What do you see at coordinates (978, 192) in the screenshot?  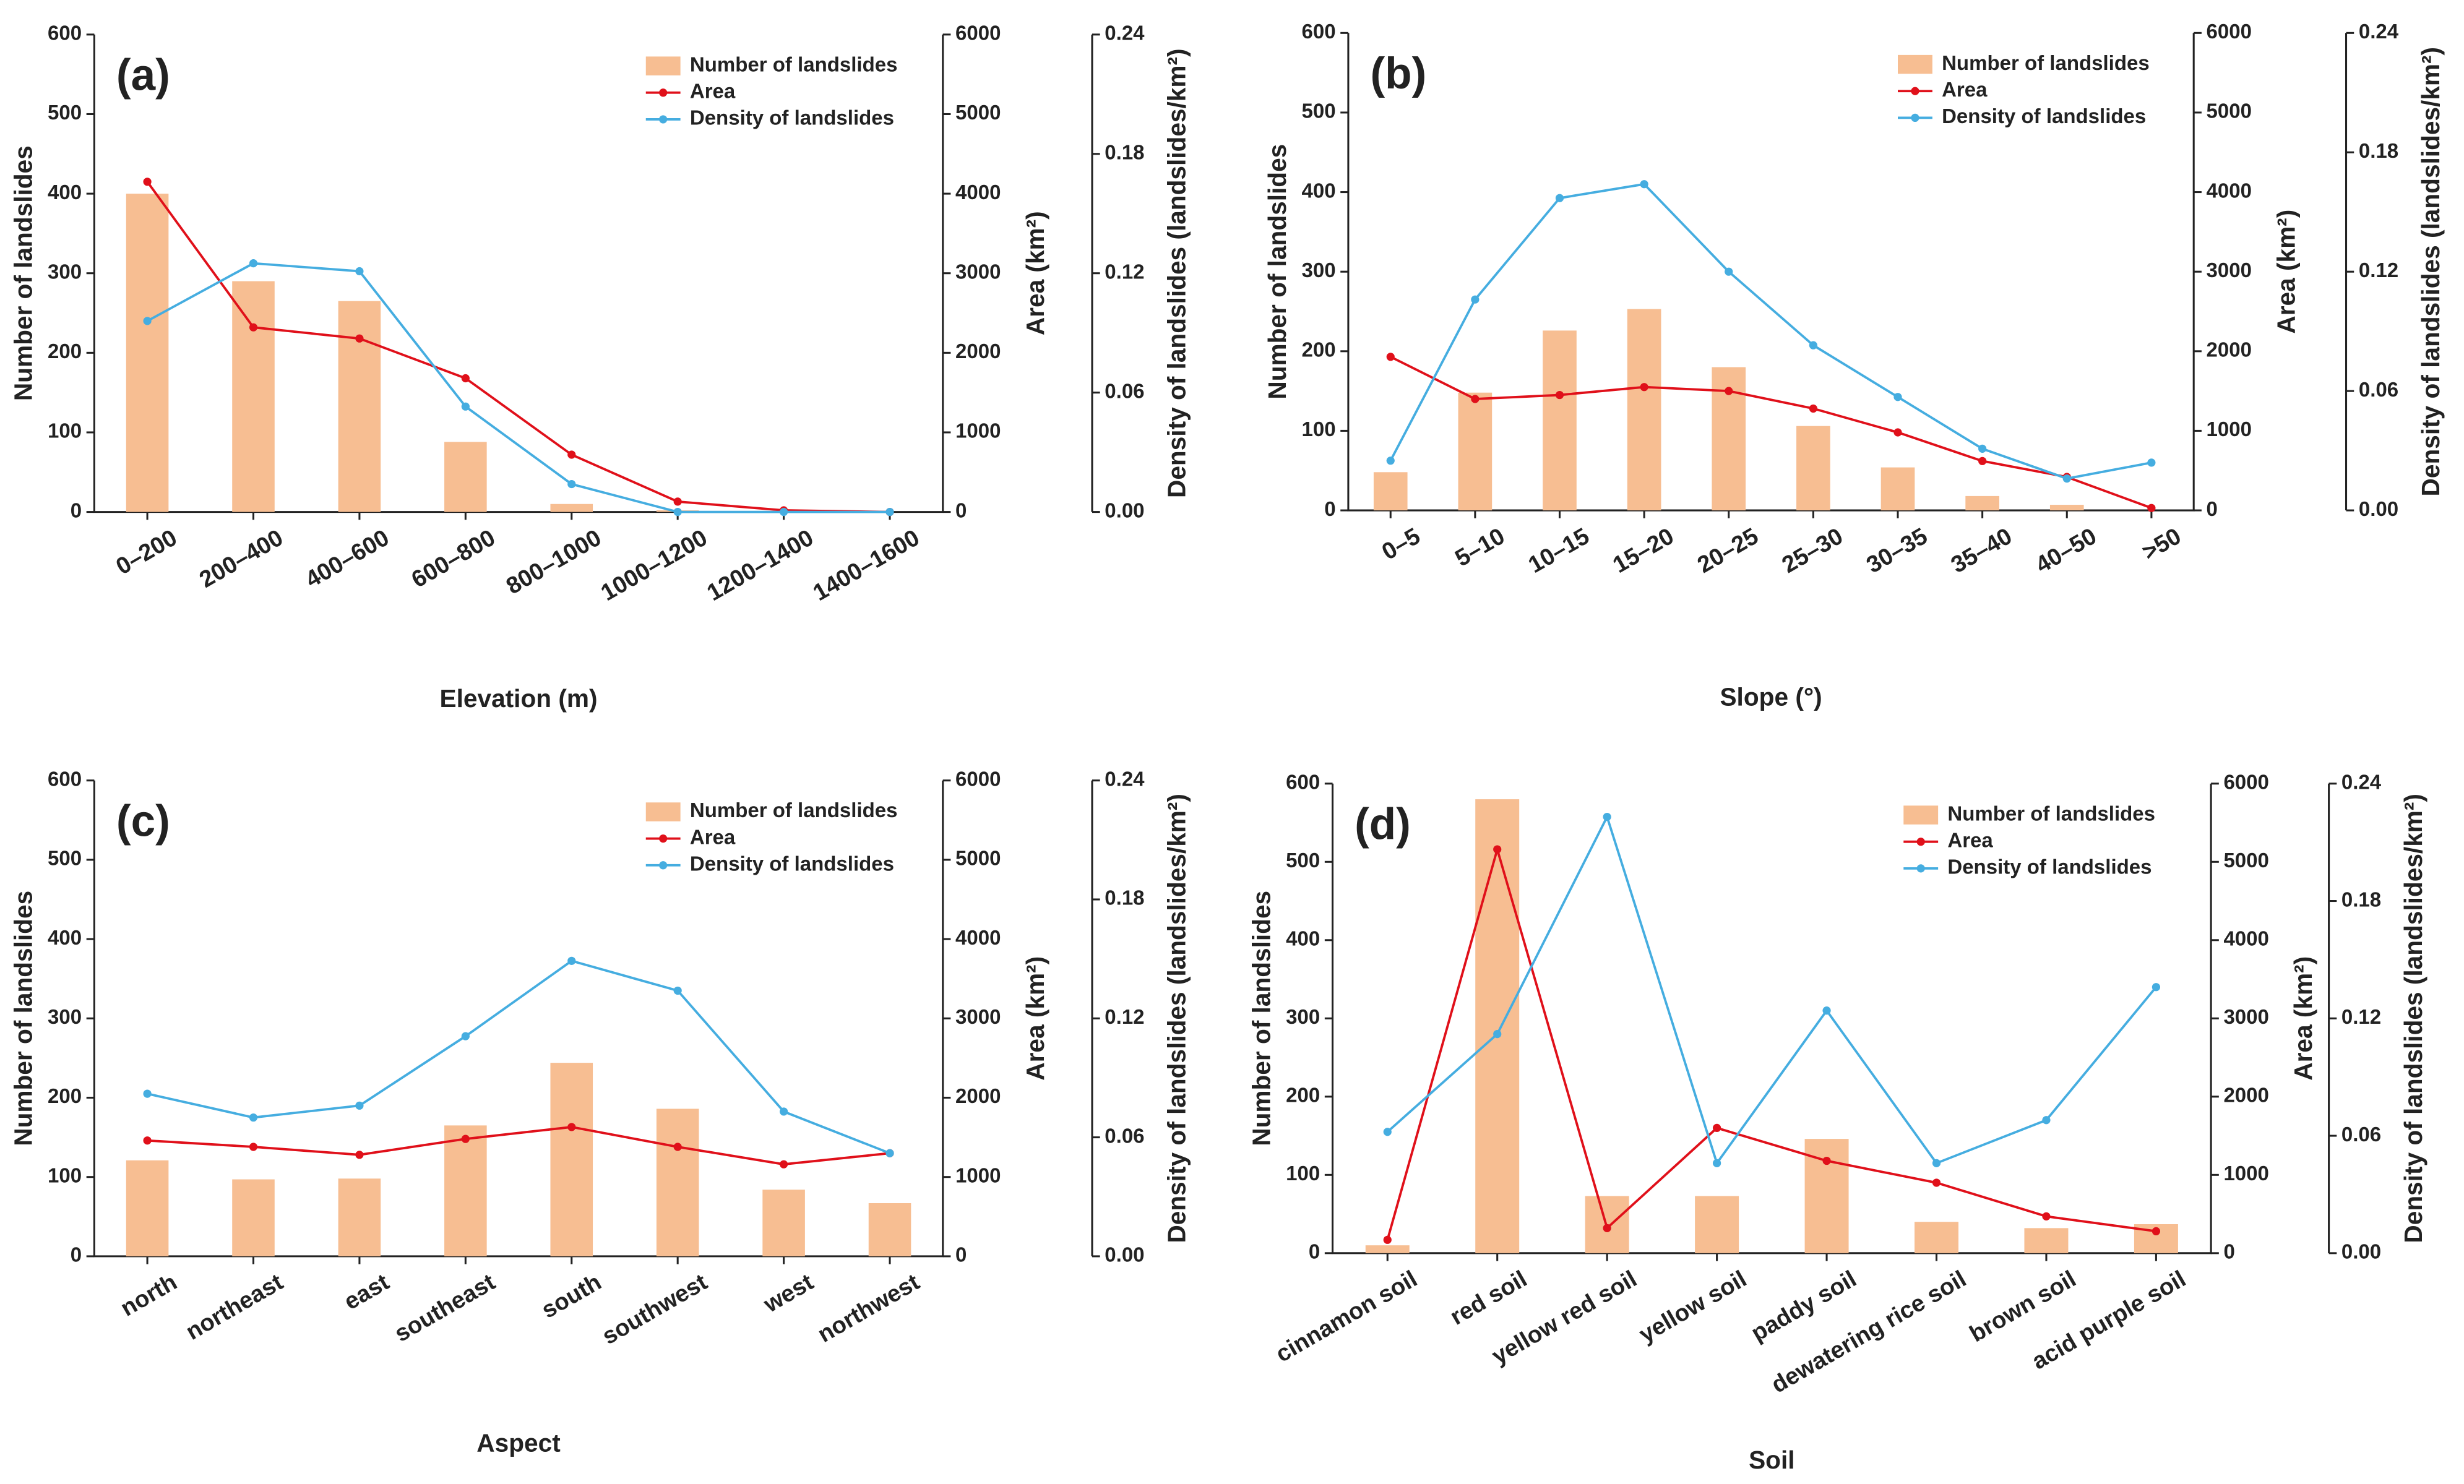 I see `y2-tick-label: 4000` at bounding box center [978, 192].